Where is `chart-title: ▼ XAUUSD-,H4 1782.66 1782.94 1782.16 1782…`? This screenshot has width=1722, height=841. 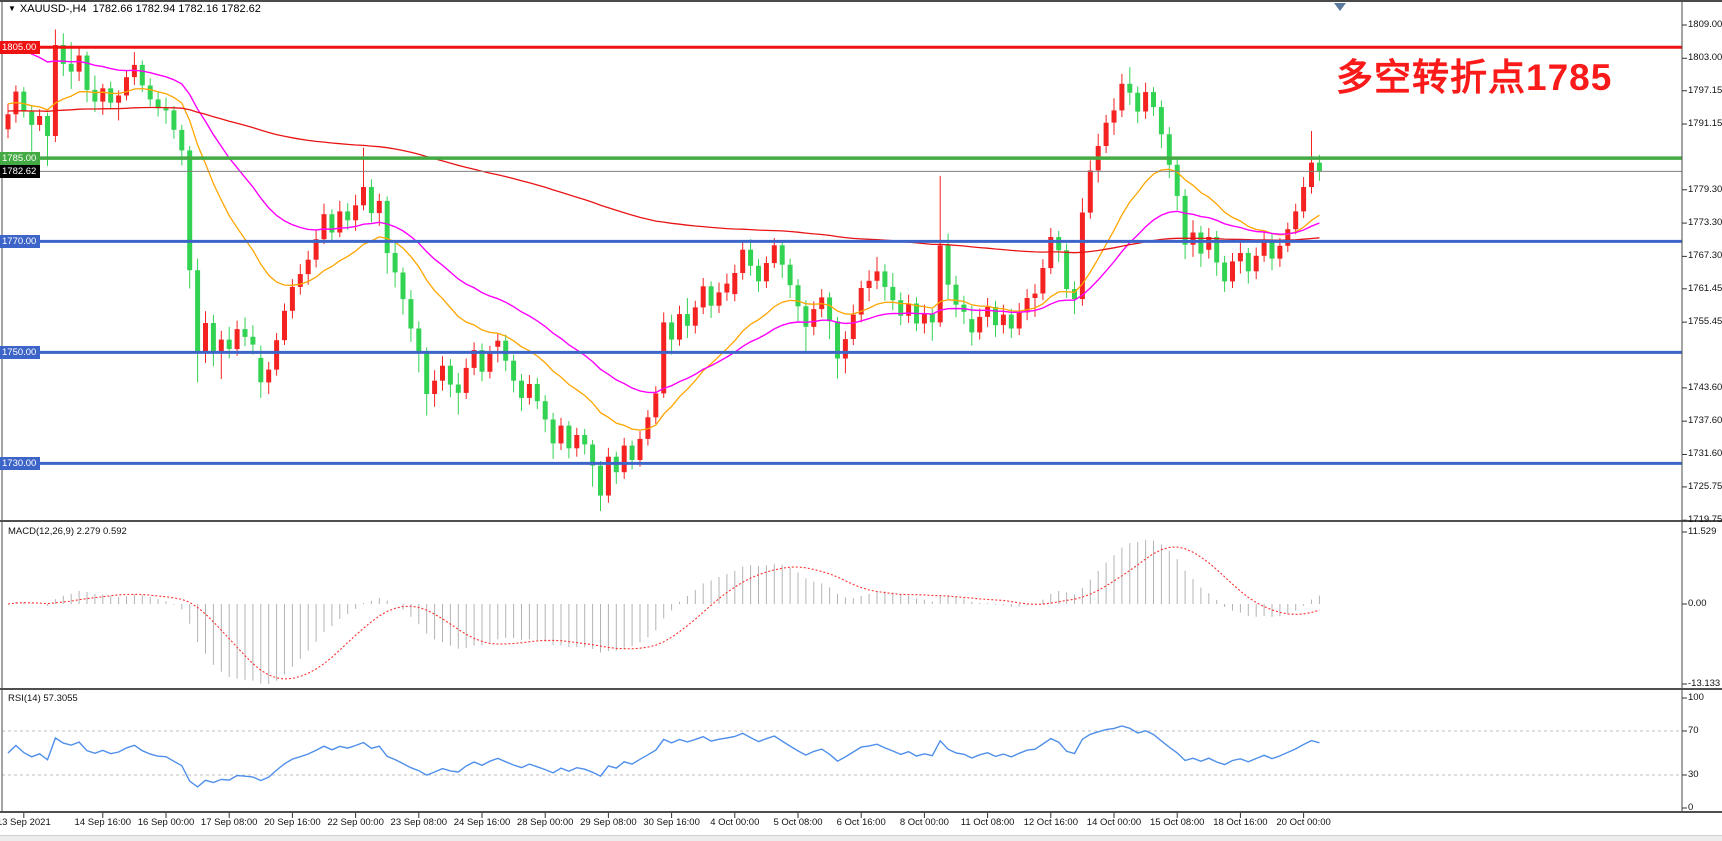
chart-title: ▼ XAUUSD-,H4 1782.66 1782.94 1782.16 1782… is located at coordinates (134, 9).